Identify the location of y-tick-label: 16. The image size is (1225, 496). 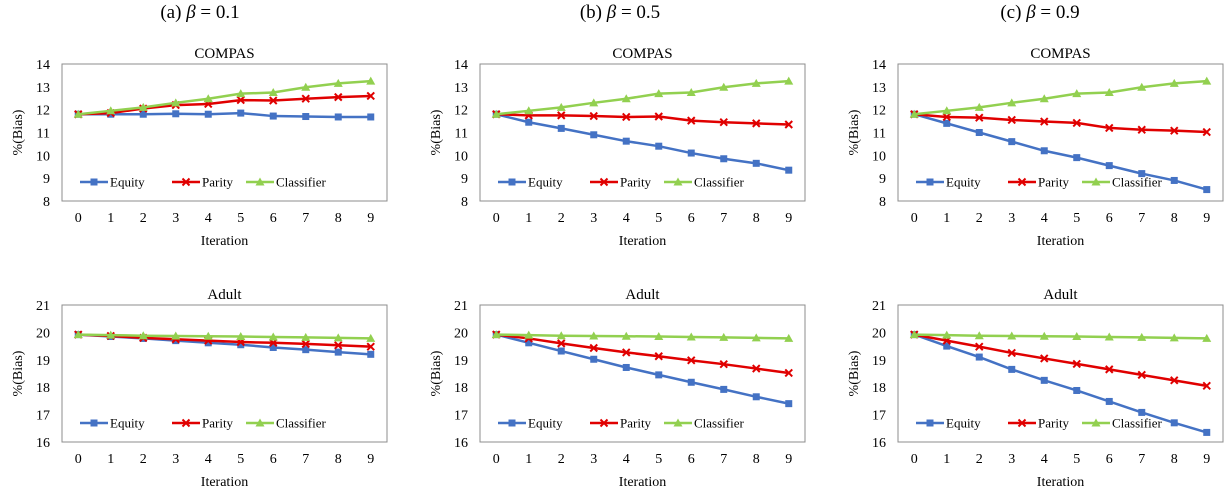
(461, 443).